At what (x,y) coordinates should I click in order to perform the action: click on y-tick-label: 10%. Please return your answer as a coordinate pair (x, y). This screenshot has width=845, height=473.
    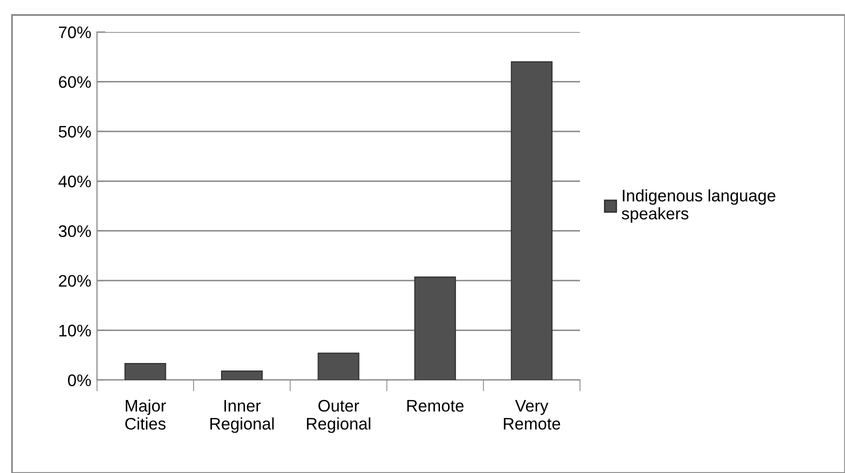
    Looking at the image, I should click on (75, 330).